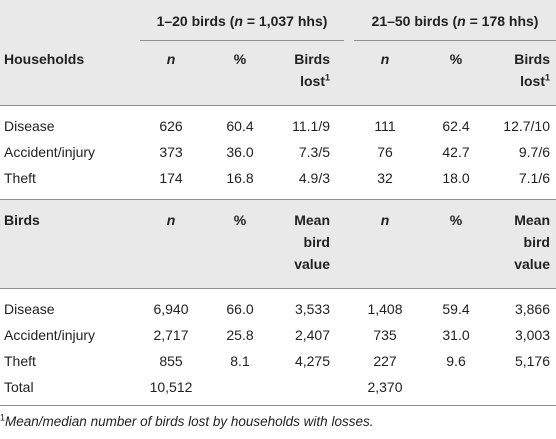  I want to click on section-rule, so click(278, 199).